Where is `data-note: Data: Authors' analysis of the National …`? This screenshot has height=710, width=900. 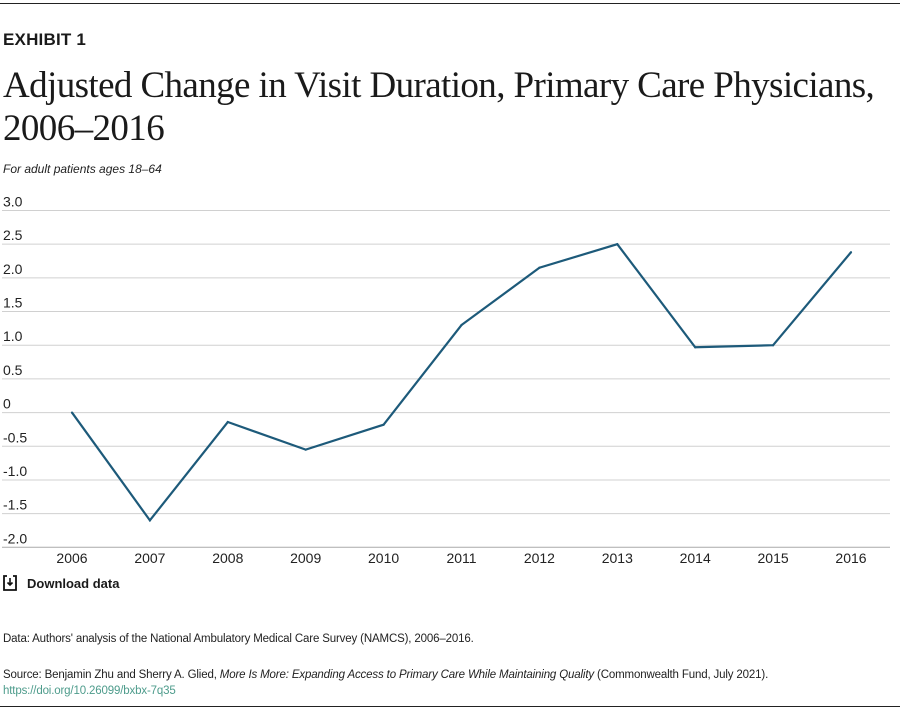
data-note: Data: Authors' analysis of the National … is located at coordinates (238, 639).